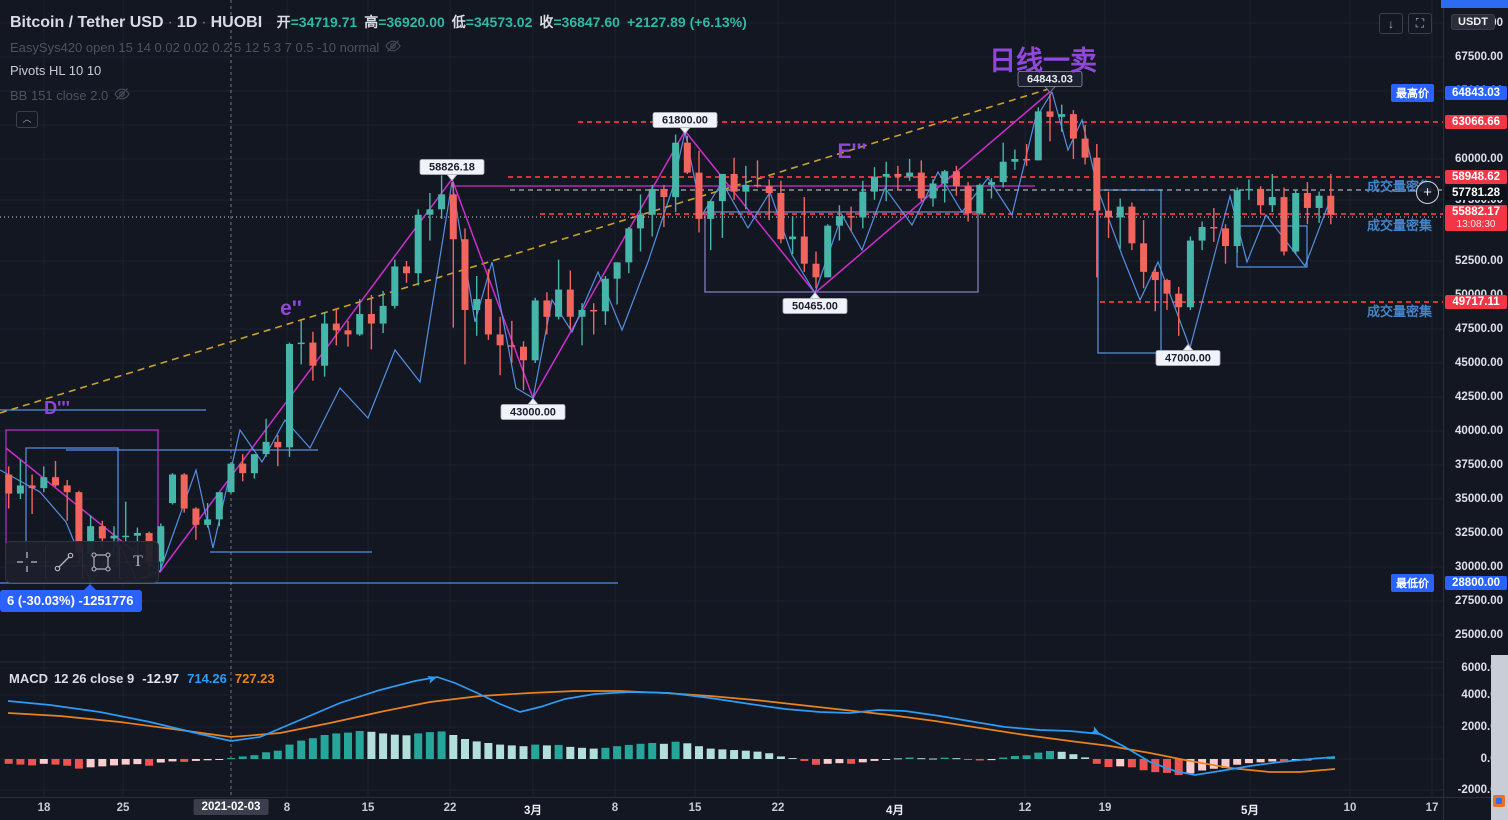 Image resolution: width=1508 pixels, height=820 pixels. What do you see at coordinates (1479, 431) in the screenshot?
I see `price-tick: 40000.00` at bounding box center [1479, 431].